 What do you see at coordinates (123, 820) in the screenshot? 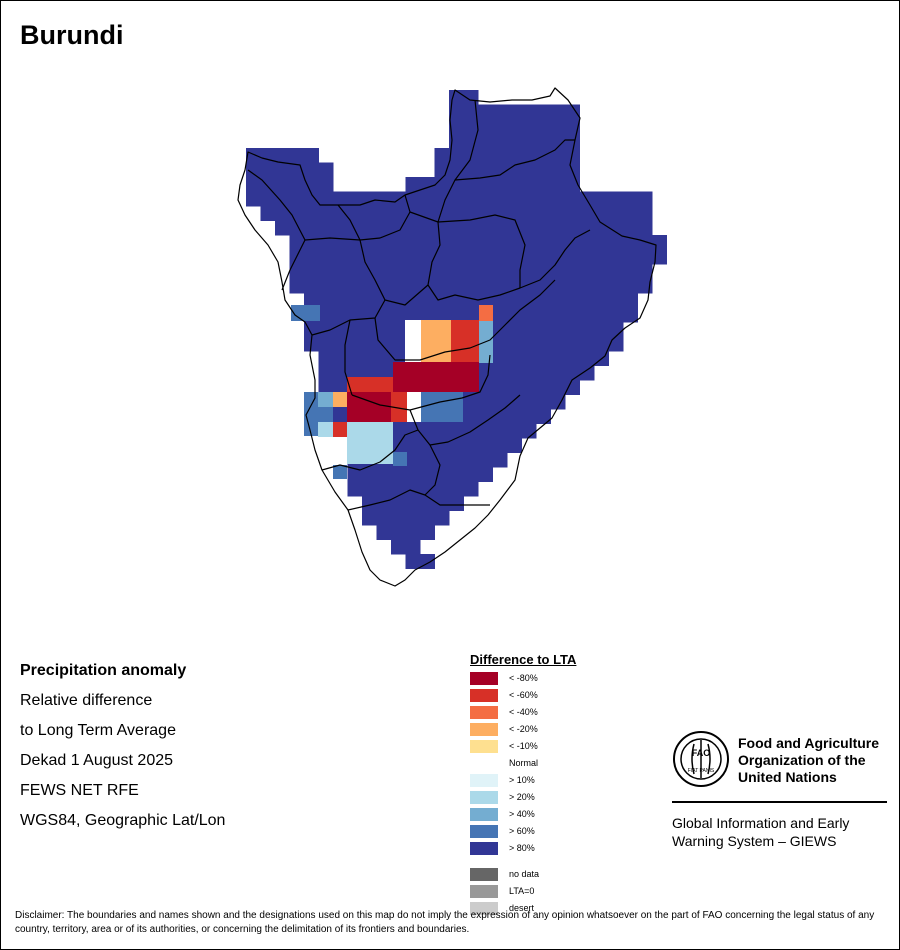
I see `info-projection: WGS84, Geographic Lat/Lon` at bounding box center [123, 820].